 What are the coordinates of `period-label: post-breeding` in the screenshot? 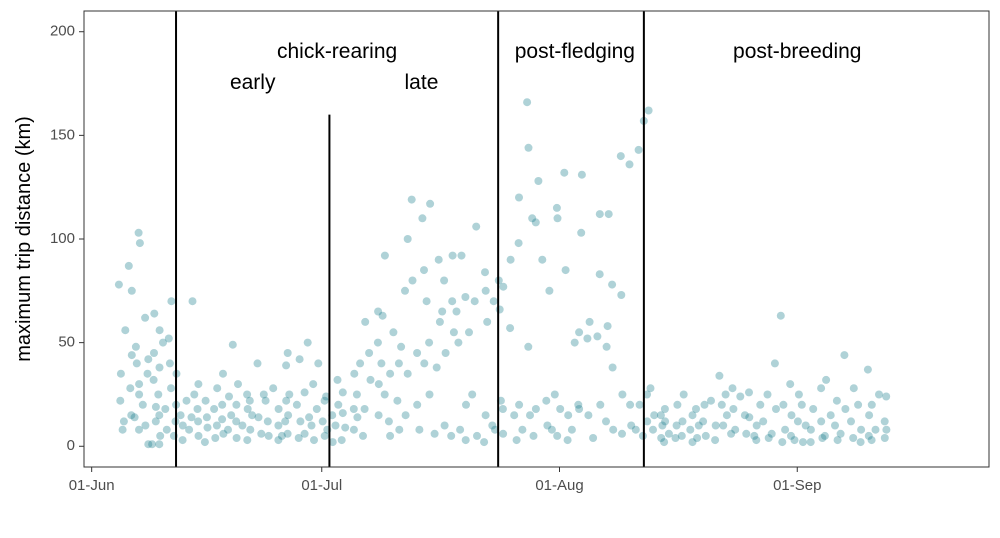 It's located at (797, 51).